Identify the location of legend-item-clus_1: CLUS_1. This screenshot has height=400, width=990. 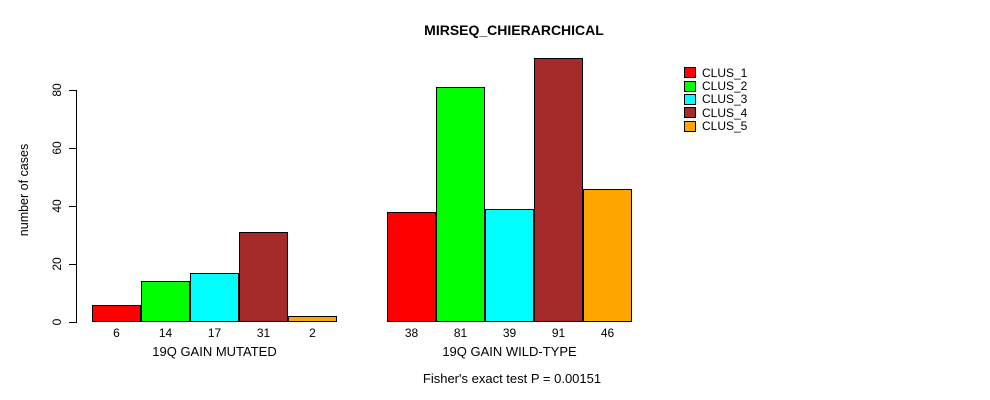
(716, 72).